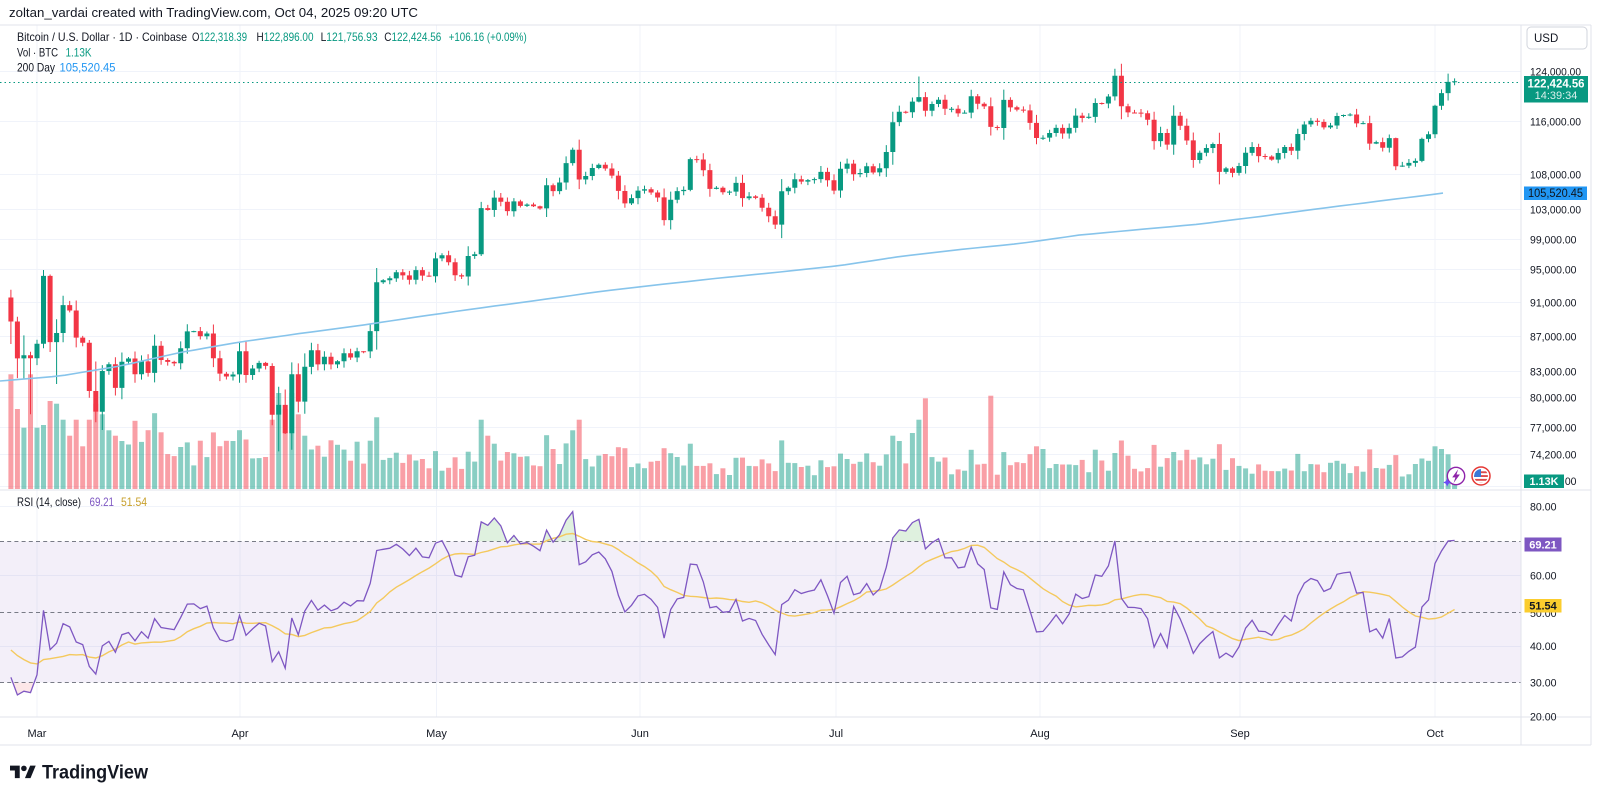 The image size is (1600, 803). I want to click on svg-text: 116,000.00, so click(1555, 123).